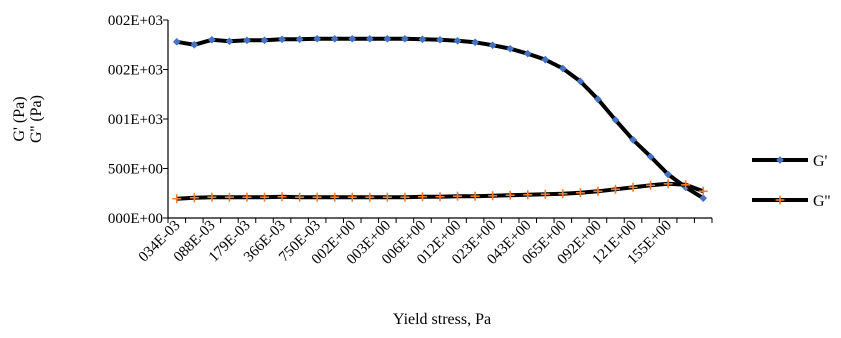  What do you see at coordinates (821, 201) in the screenshot?
I see `legend-label: G''` at bounding box center [821, 201].